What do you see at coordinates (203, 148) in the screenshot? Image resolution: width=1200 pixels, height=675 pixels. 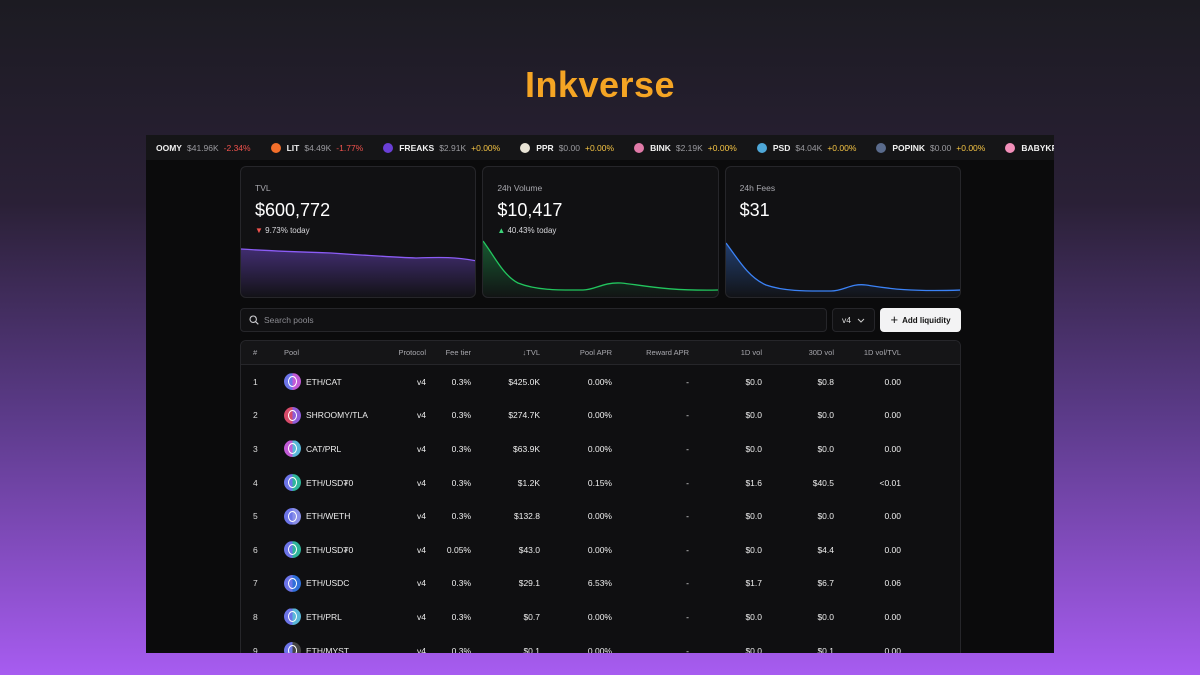 I see `ticker-item: OOMY $41.96K -2.34%` at bounding box center [203, 148].